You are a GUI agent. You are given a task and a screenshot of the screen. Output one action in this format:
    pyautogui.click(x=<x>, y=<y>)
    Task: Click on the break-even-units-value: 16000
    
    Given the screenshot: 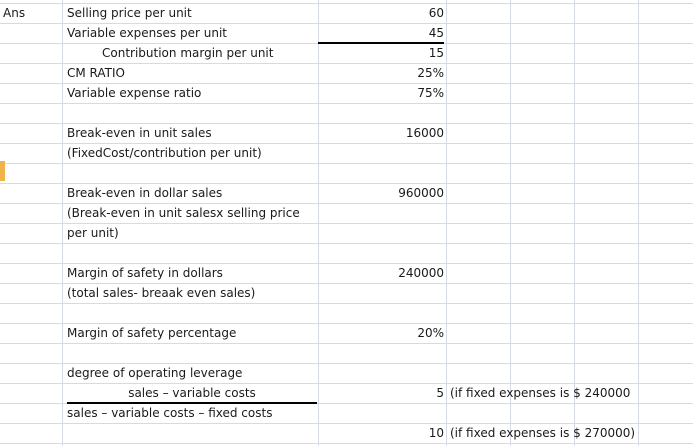 What is the action you would take?
    pyautogui.click(x=424, y=133)
    